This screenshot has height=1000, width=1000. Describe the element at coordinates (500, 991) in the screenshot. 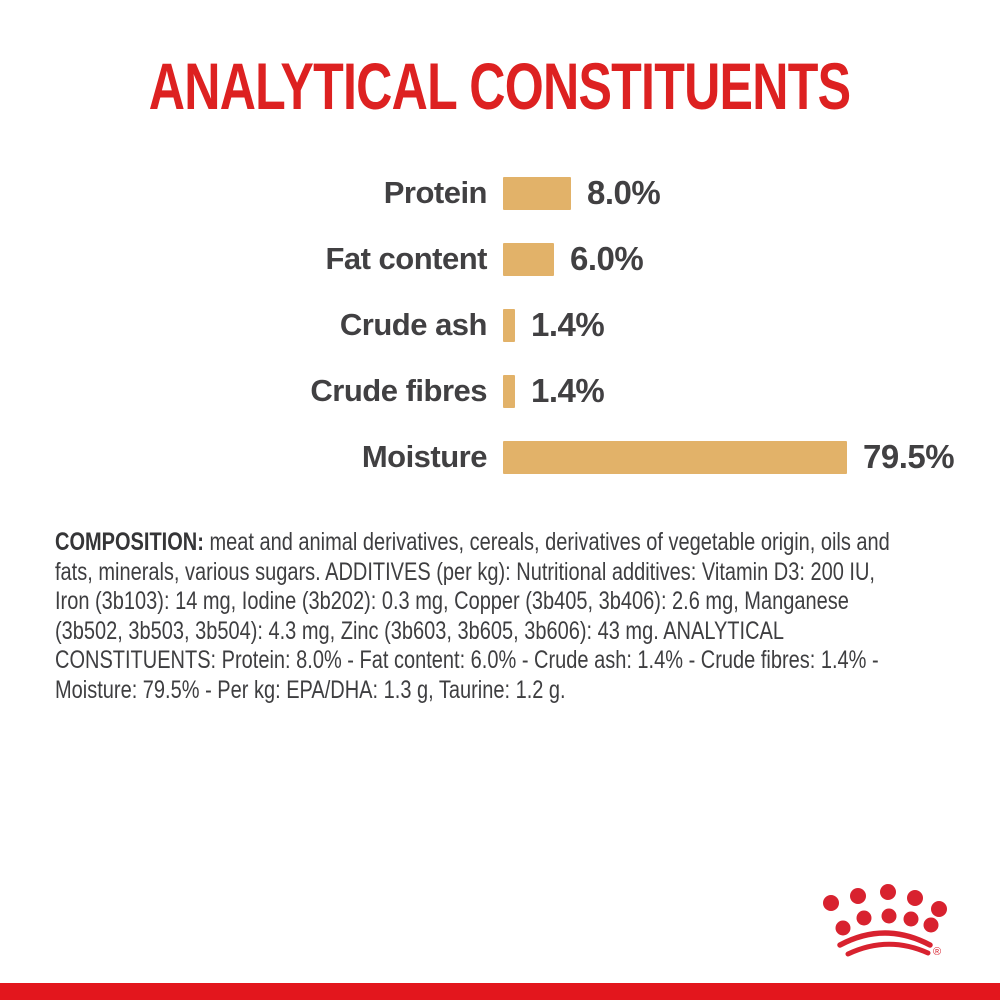

I see `bottom-red-band` at that location.